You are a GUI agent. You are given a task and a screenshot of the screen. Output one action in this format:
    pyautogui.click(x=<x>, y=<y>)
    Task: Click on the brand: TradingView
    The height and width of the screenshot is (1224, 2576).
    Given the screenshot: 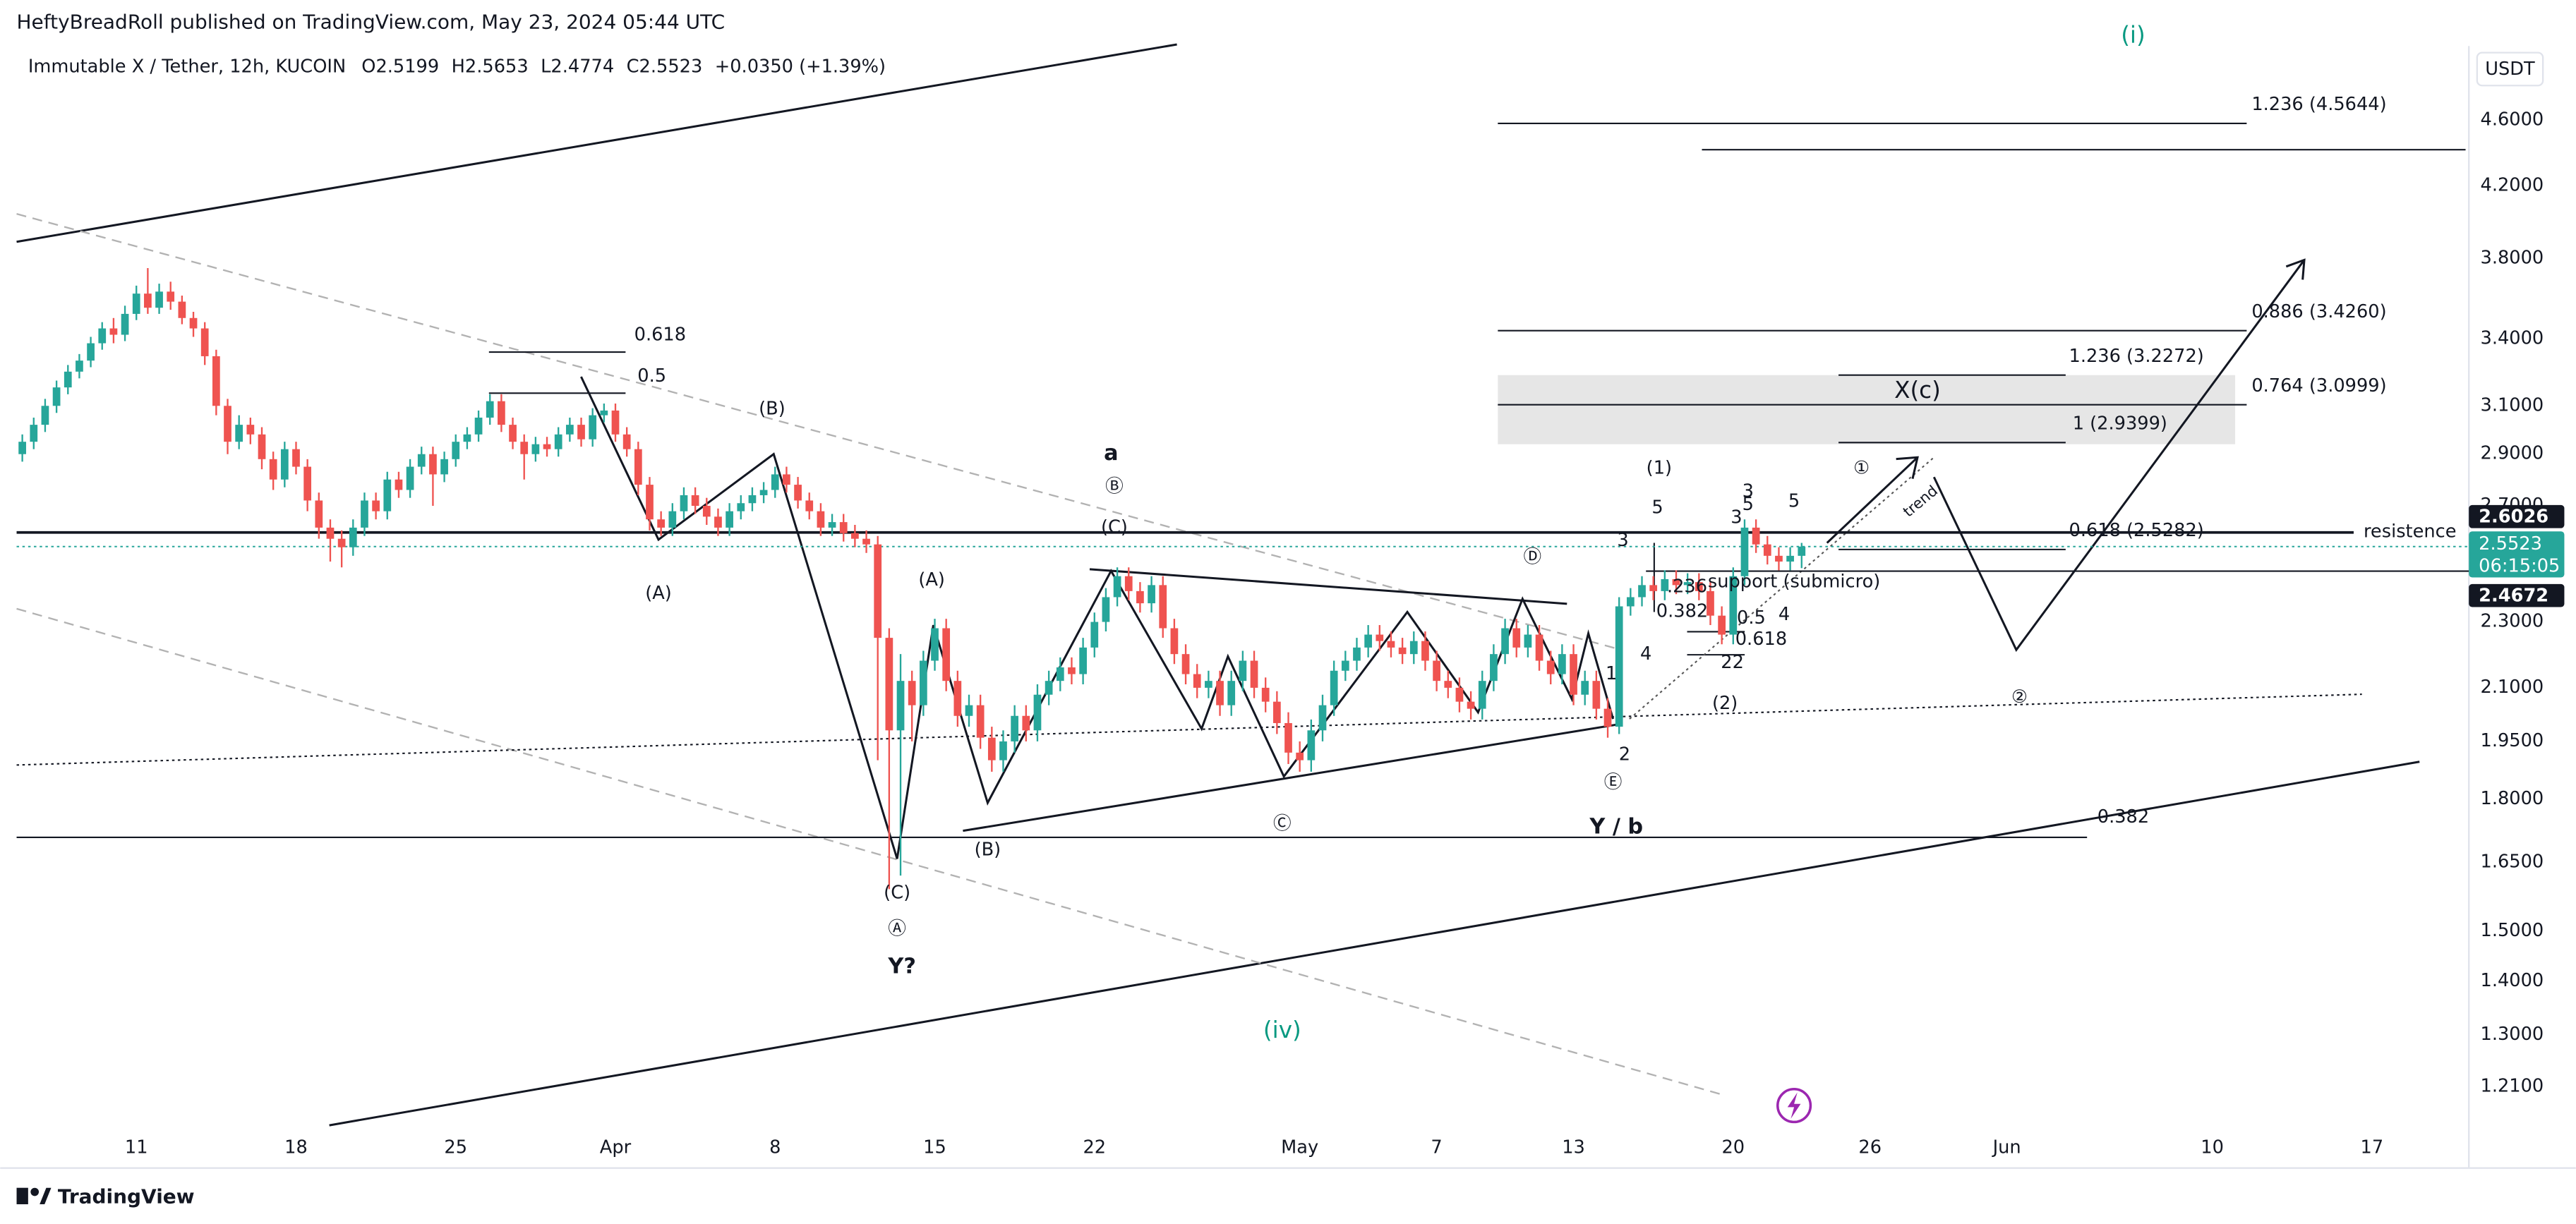 What is the action you would take?
    pyautogui.click(x=105, y=1196)
    